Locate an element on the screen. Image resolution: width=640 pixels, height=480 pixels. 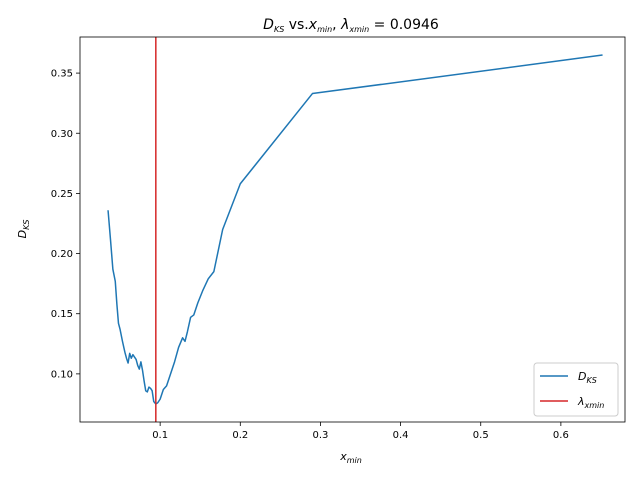
legend-lambda-label: λxmin is located at coordinates (590, 402).